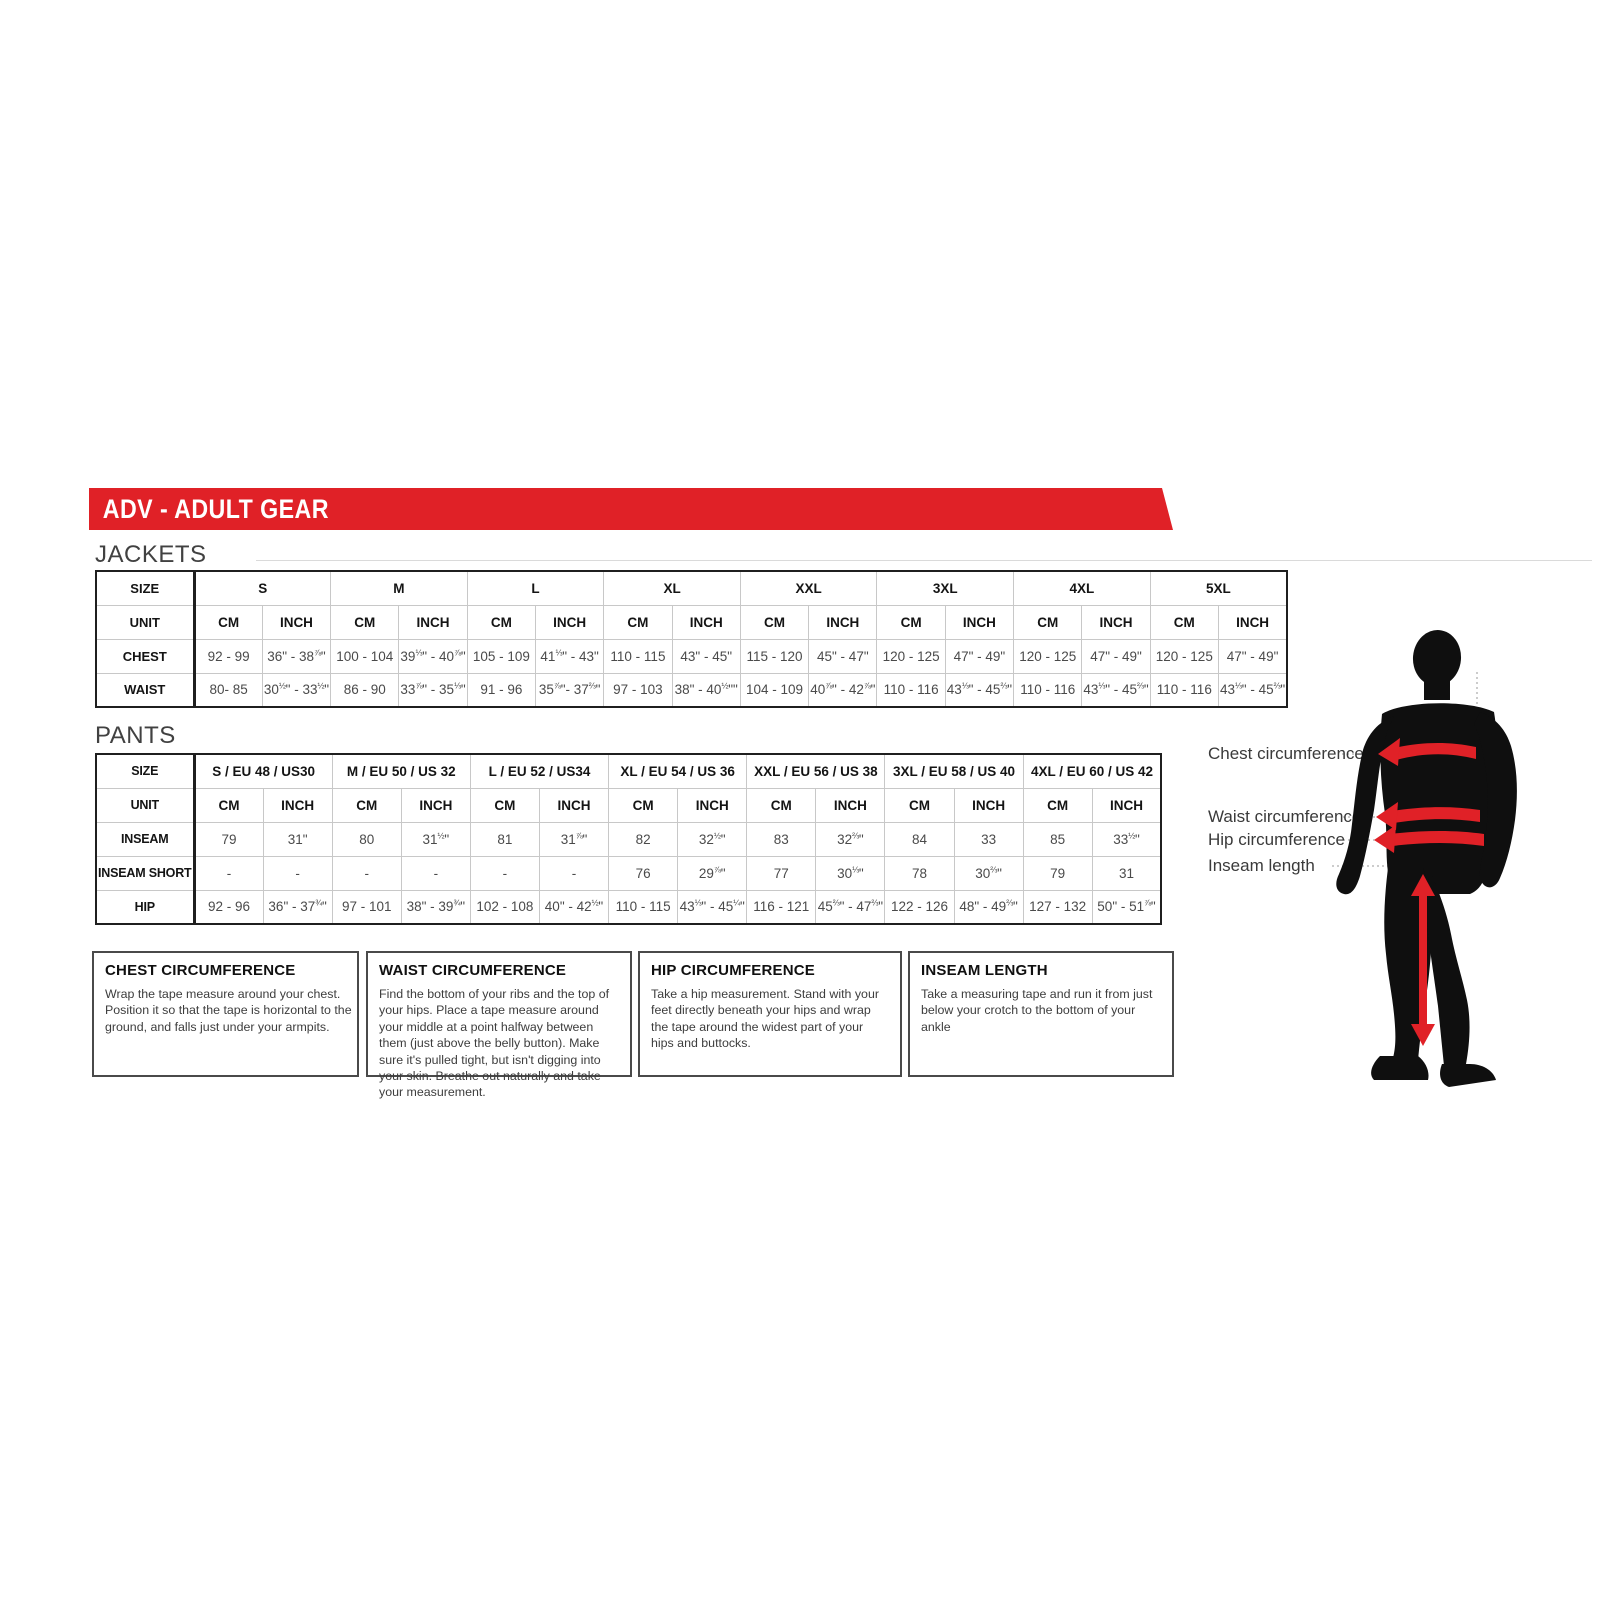 Image resolution: width=1600 pixels, height=1600 pixels. What do you see at coordinates (433, 690) in the screenshot?
I see `cell: 33⅞" - 35⅓"` at bounding box center [433, 690].